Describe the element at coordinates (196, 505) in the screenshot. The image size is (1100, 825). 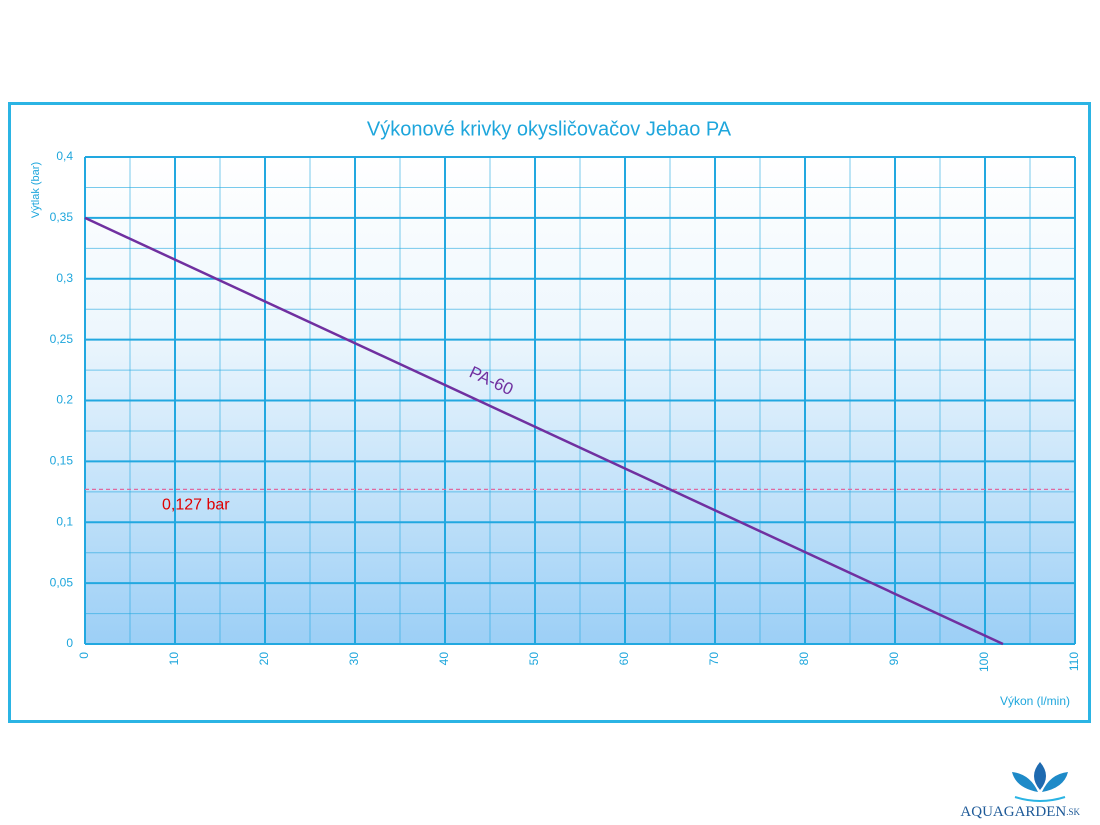
I see `reference-label: 0,127 bar` at that location.